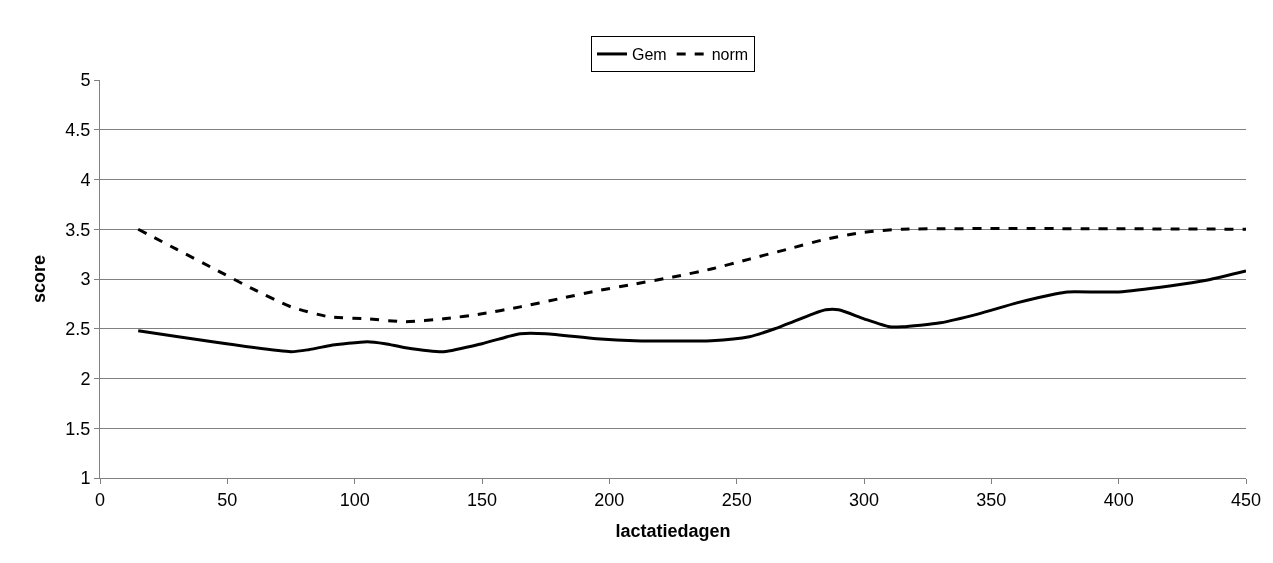 The height and width of the screenshot is (563, 1273). What do you see at coordinates (649, 55) in the screenshot?
I see `legend-label: Gem` at bounding box center [649, 55].